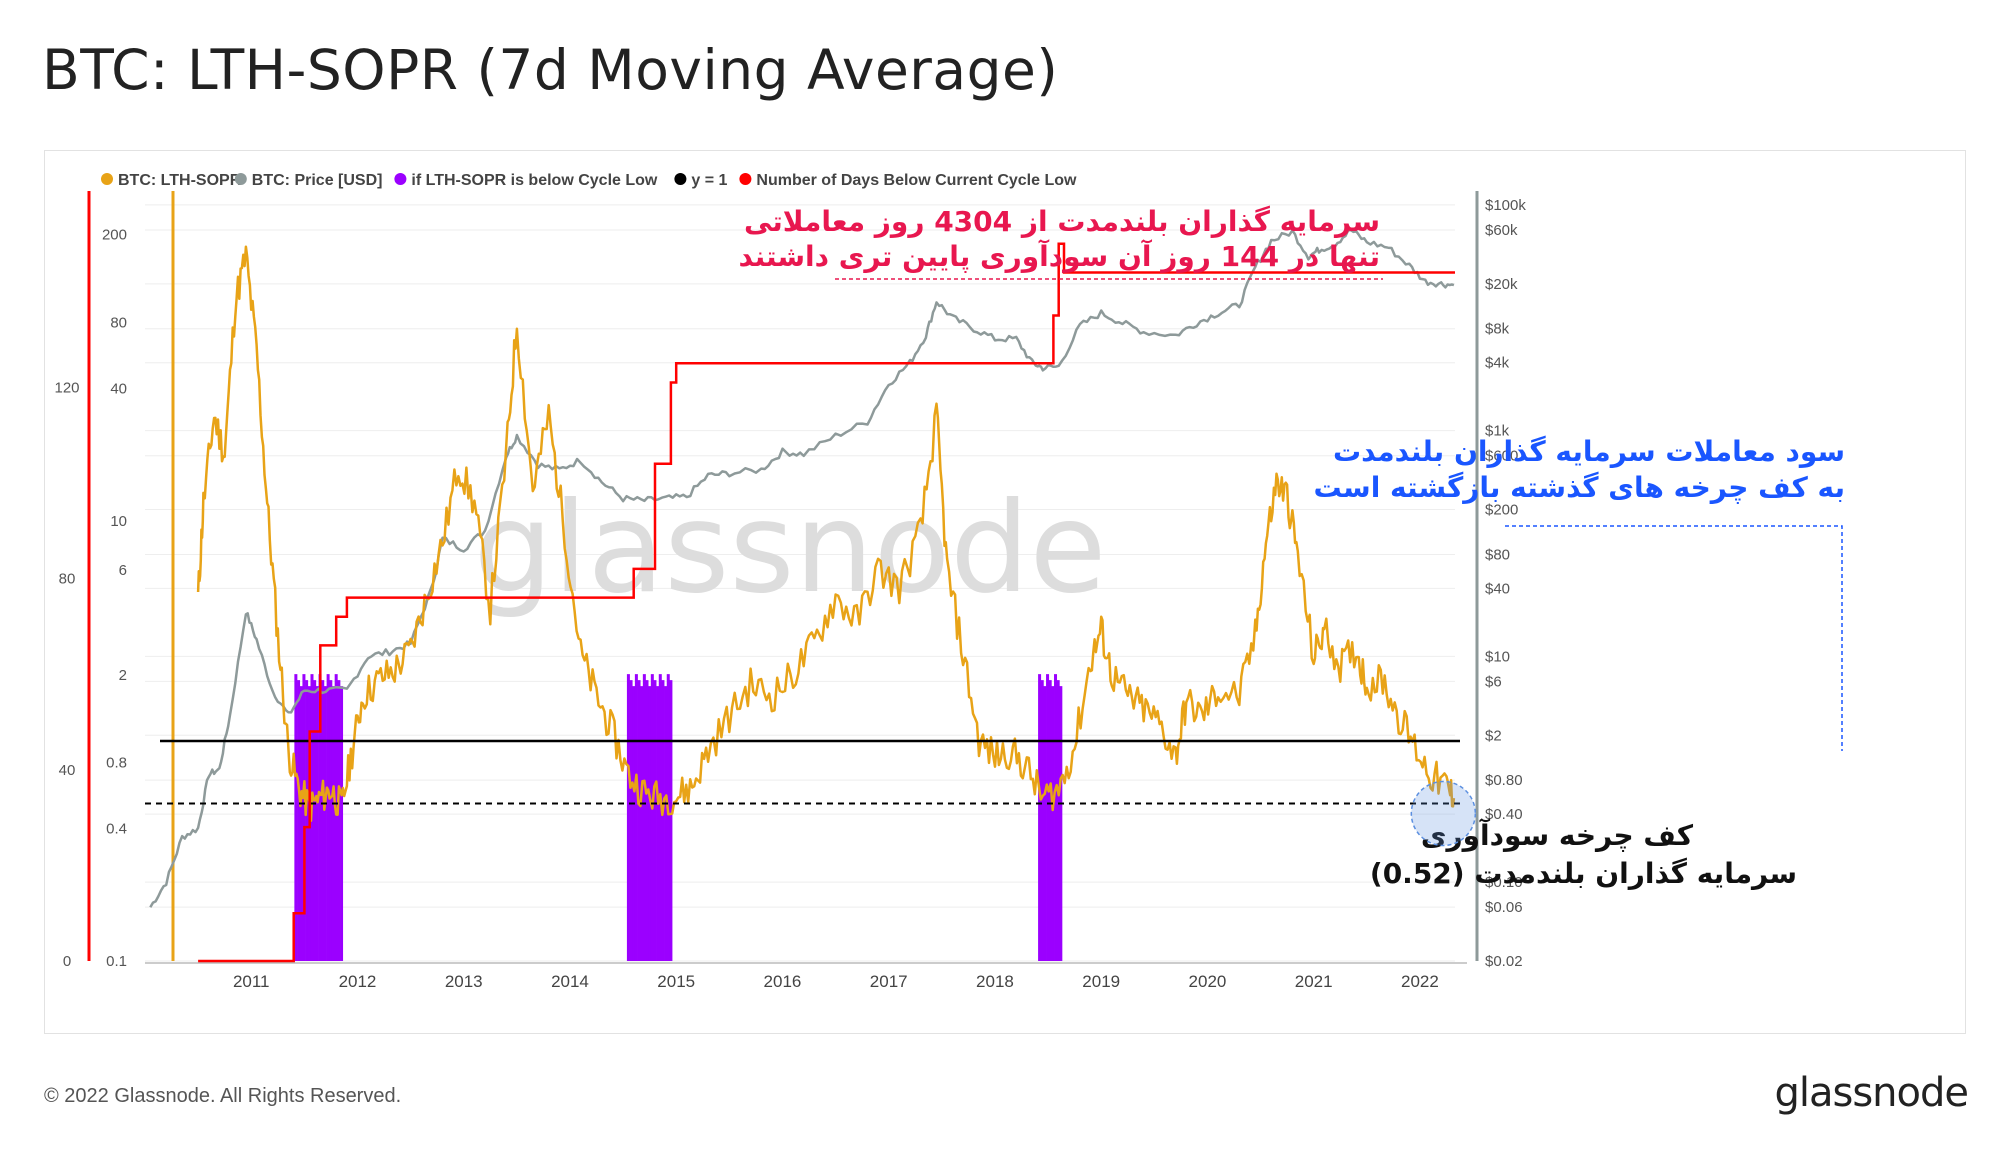 The width and height of the screenshot is (2000, 1152). What do you see at coordinates (709, 180) in the screenshot?
I see `legend-label-3: y = 1` at bounding box center [709, 180].